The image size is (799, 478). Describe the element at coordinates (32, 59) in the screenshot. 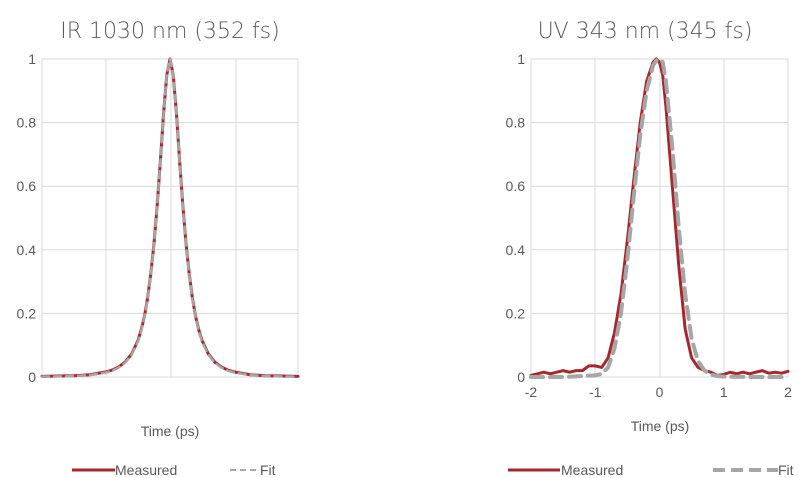

I see `chart-ir-y-tick-label: 1` at that location.